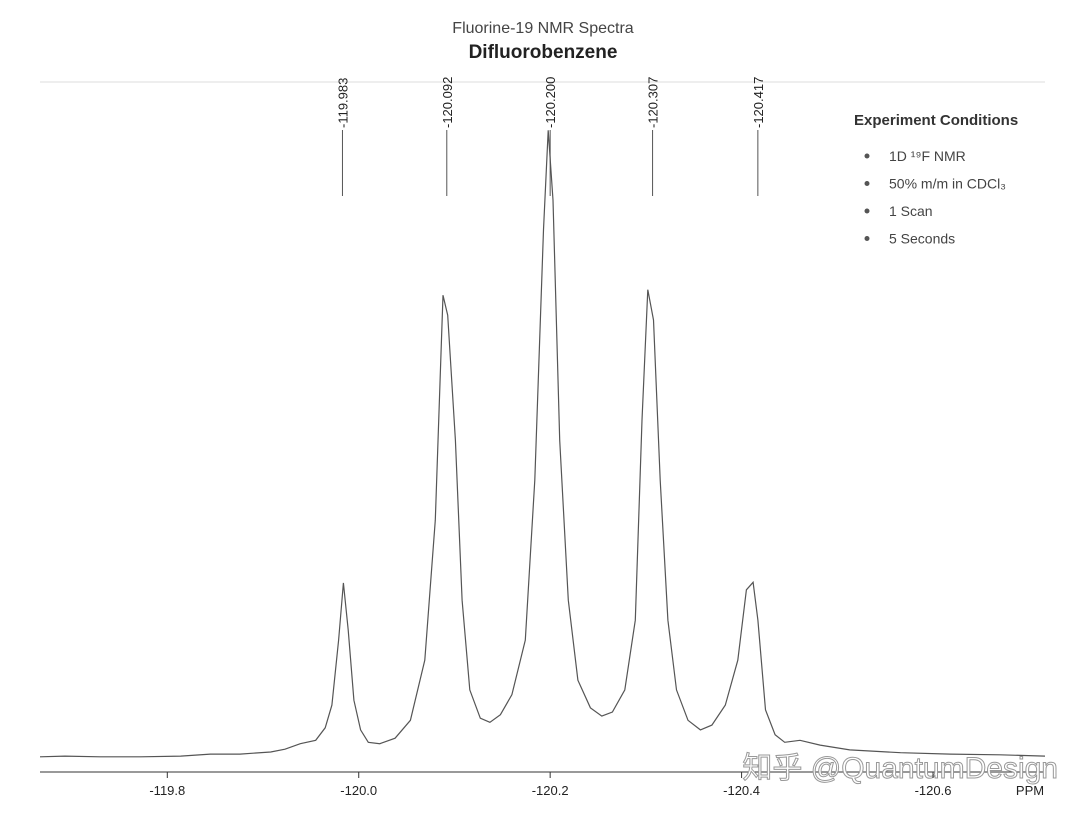 Image resolution: width=1087 pixels, height=815 pixels. I want to click on x-tick-label: -120.4, so click(741, 790).